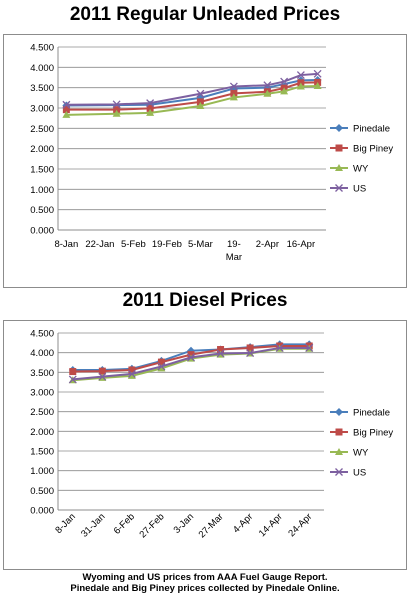 This screenshot has height=600, width=410. What do you see at coordinates (99, 244) in the screenshot?
I see `x-tick-label: 22-Jan` at bounding box center [99, 244].